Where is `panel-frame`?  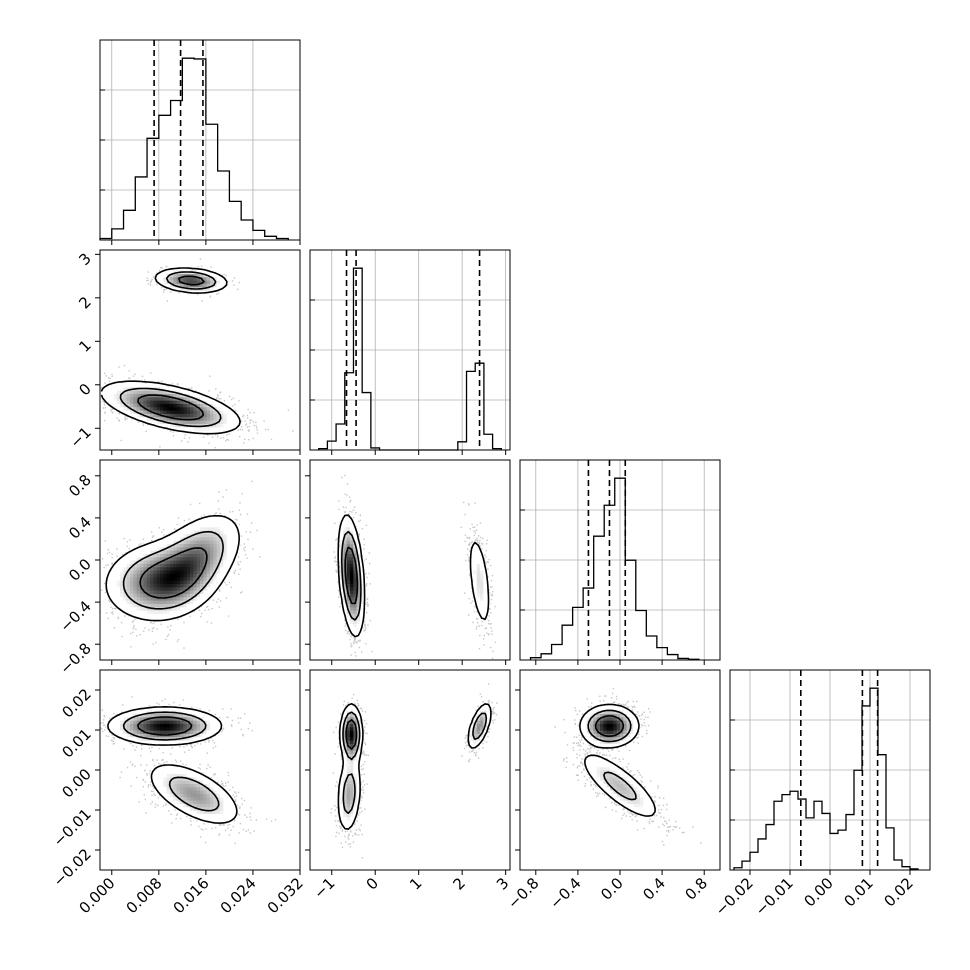 panel-frame is located at coordinates (200, 350).